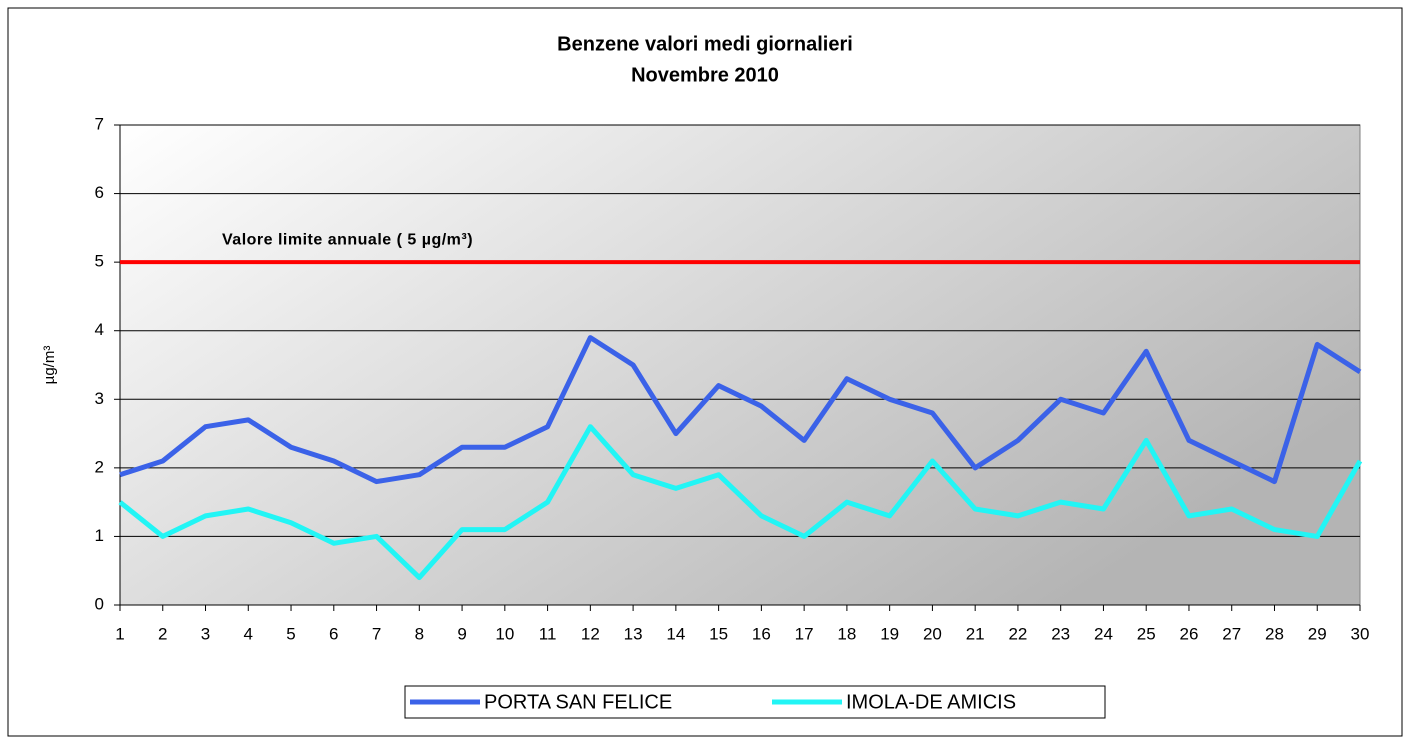 The height and width of the screenshot is (744, 1410). Describe the element at coordinates (705, 44) in the screenshot. I see `chart-title: Benzene valori medi giornalieri` at that location.